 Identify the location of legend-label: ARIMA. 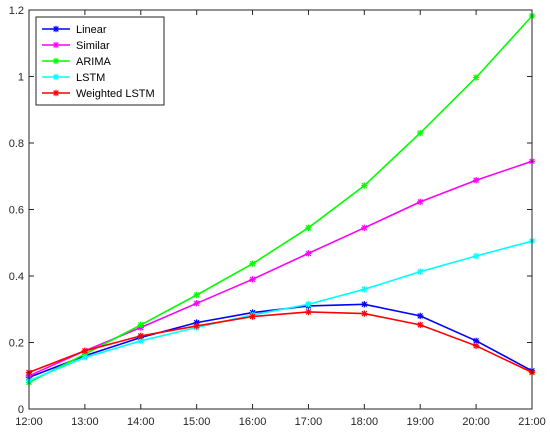
(94, 62).